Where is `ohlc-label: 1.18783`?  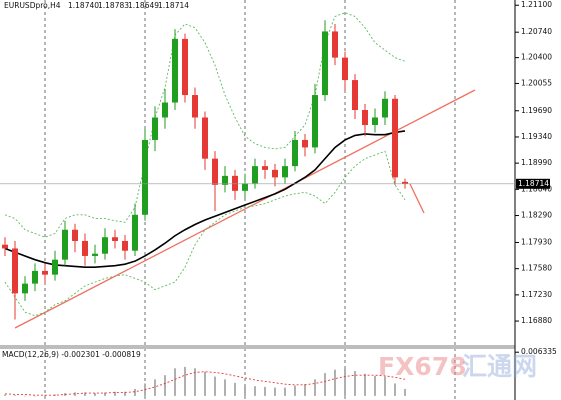
ohlc-label: 1.18783 is located at coordinates (113, 5).